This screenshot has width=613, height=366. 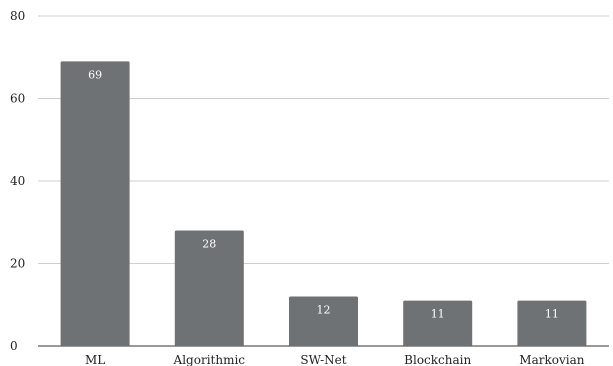 I want to click on x-tick-label: Algorithmic, so click(x=209, y=359).